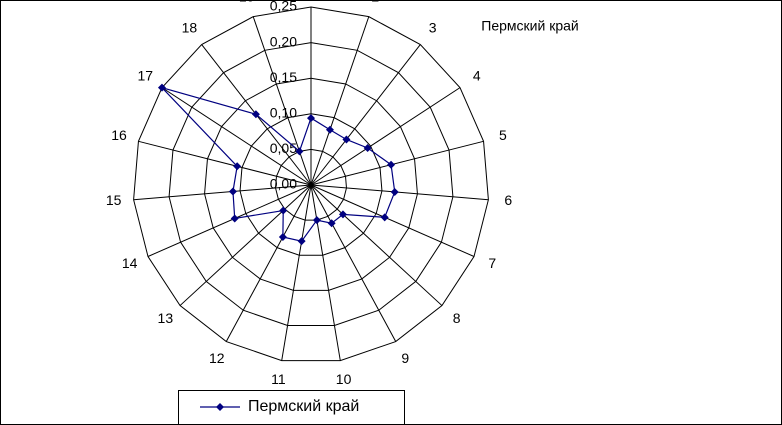 Image resolution: width=782 pixels, height=425 pixels. Describe the element at coordinates (344, 379) in the screenshot. I see `category-label: 10` at that location.